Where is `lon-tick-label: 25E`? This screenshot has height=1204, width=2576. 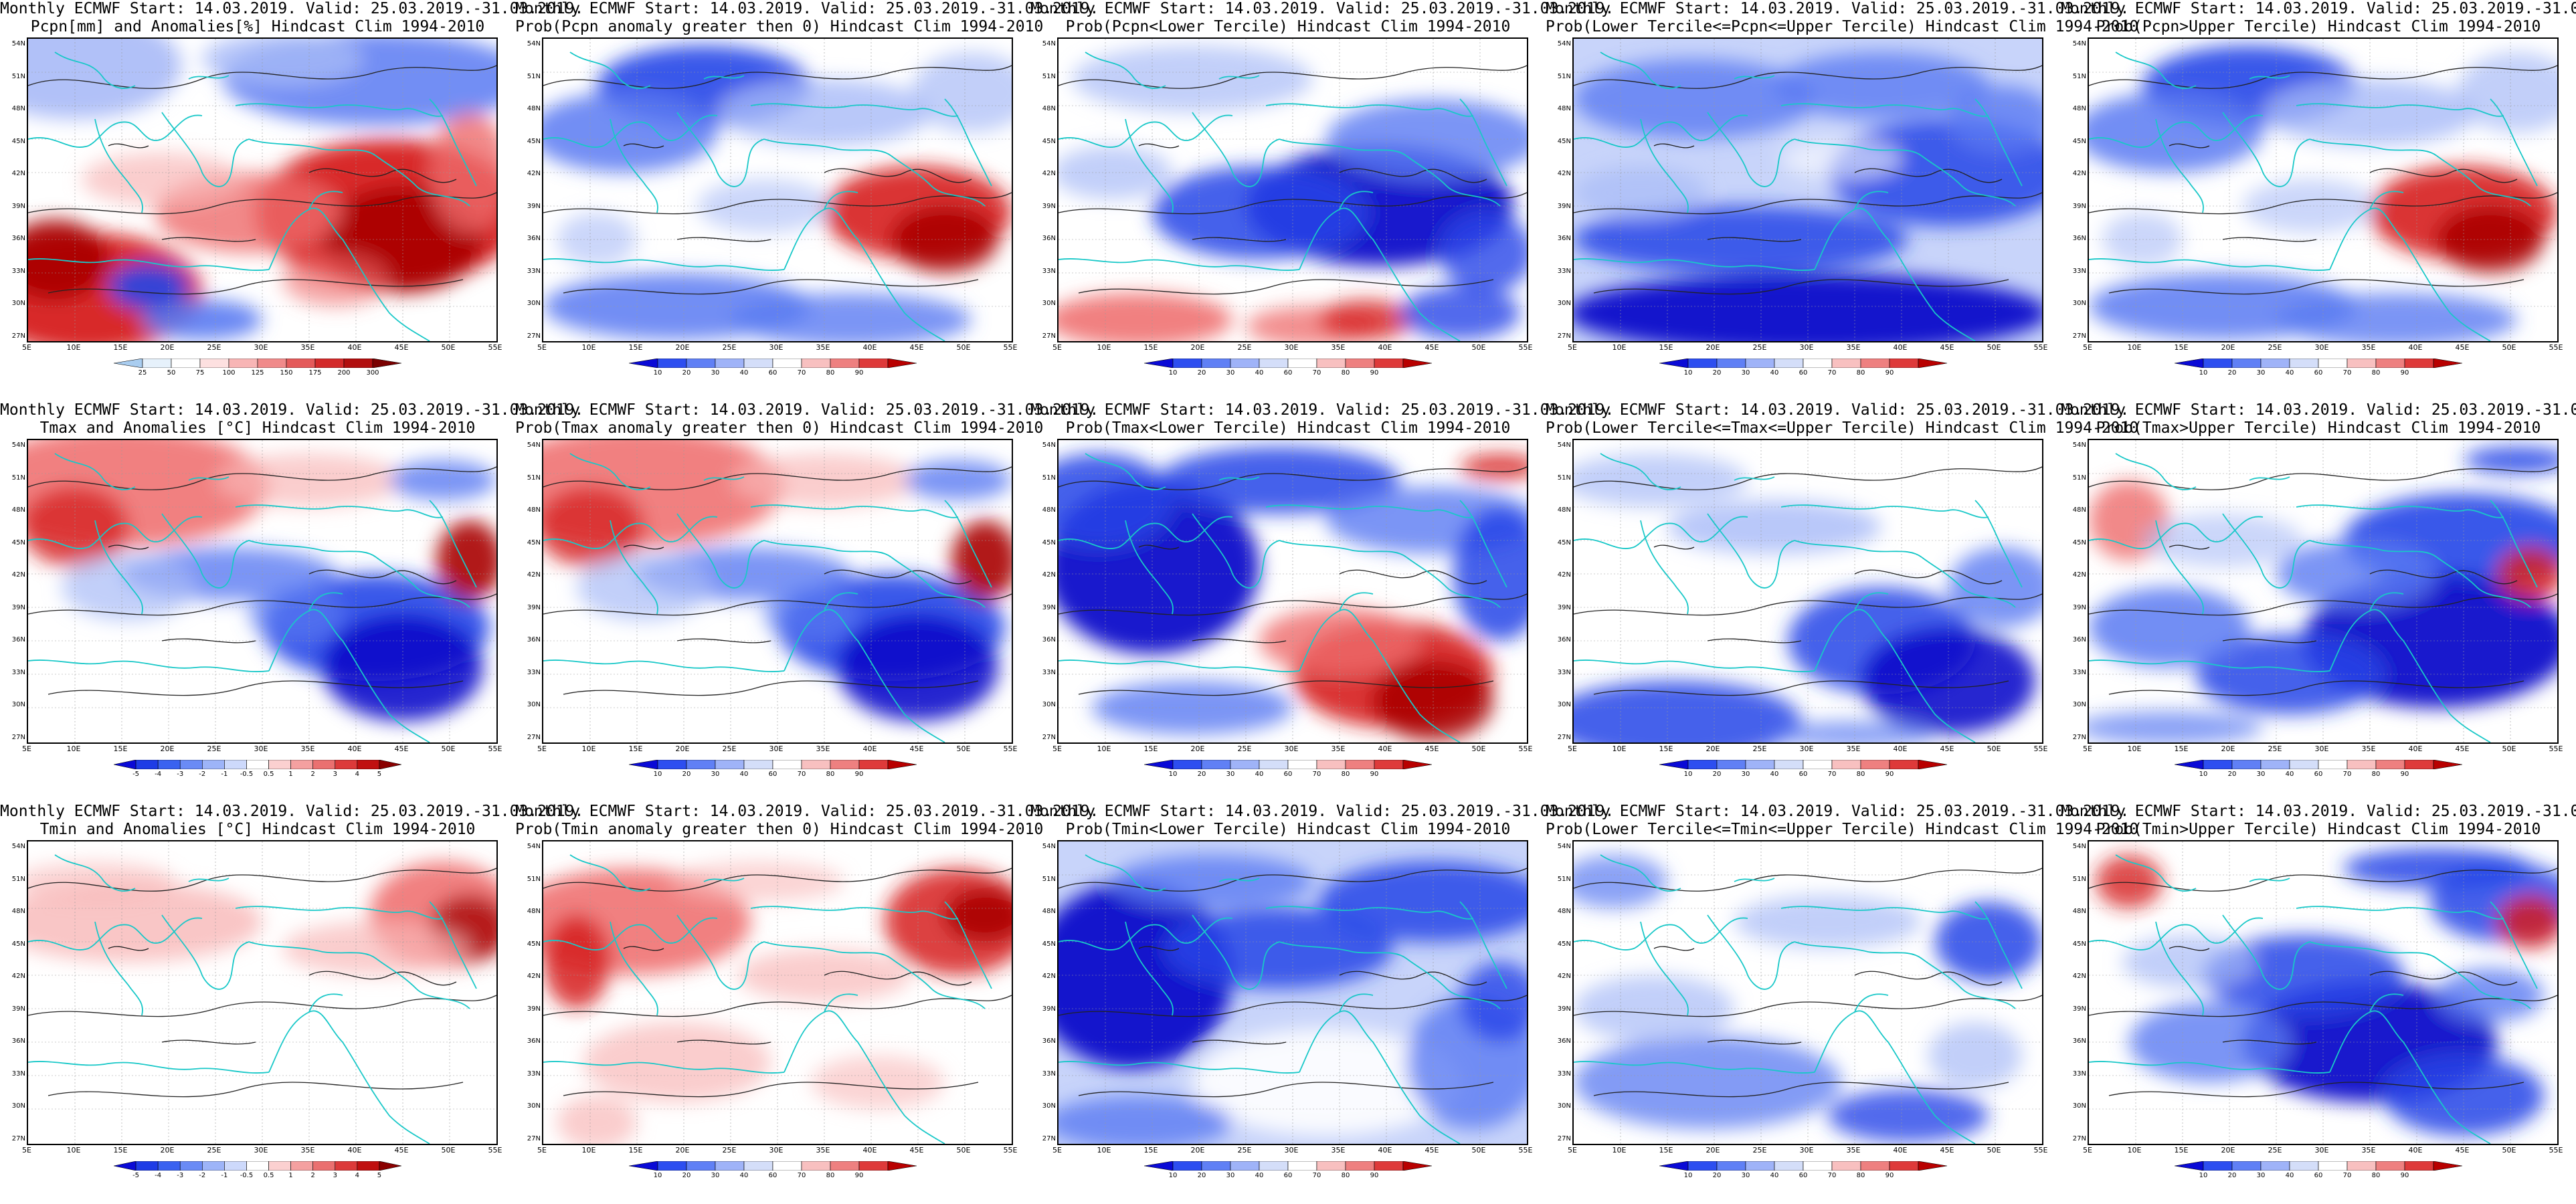 lon-tick-label: 25E is located at coordinates (1244, 748).